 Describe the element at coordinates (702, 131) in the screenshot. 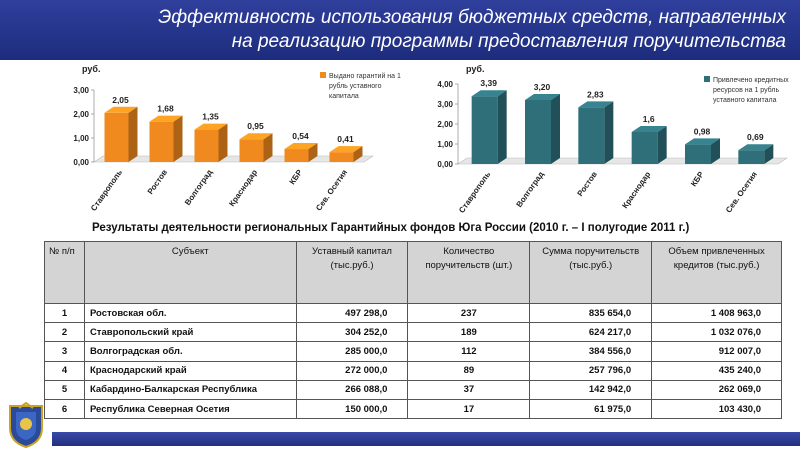

I see `data-label: 0,98` at that location.